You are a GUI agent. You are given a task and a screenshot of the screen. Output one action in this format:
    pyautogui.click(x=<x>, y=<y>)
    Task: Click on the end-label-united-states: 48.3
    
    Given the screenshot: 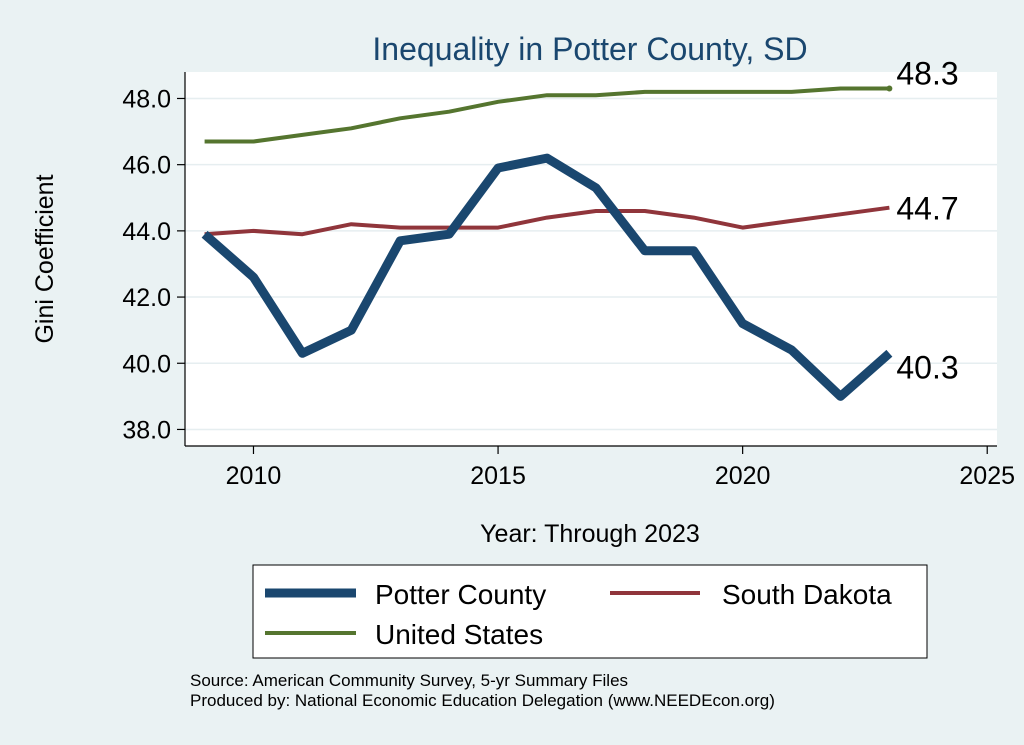 What is the action you would take?
    pyautogui.click(x=927, y=74)
    